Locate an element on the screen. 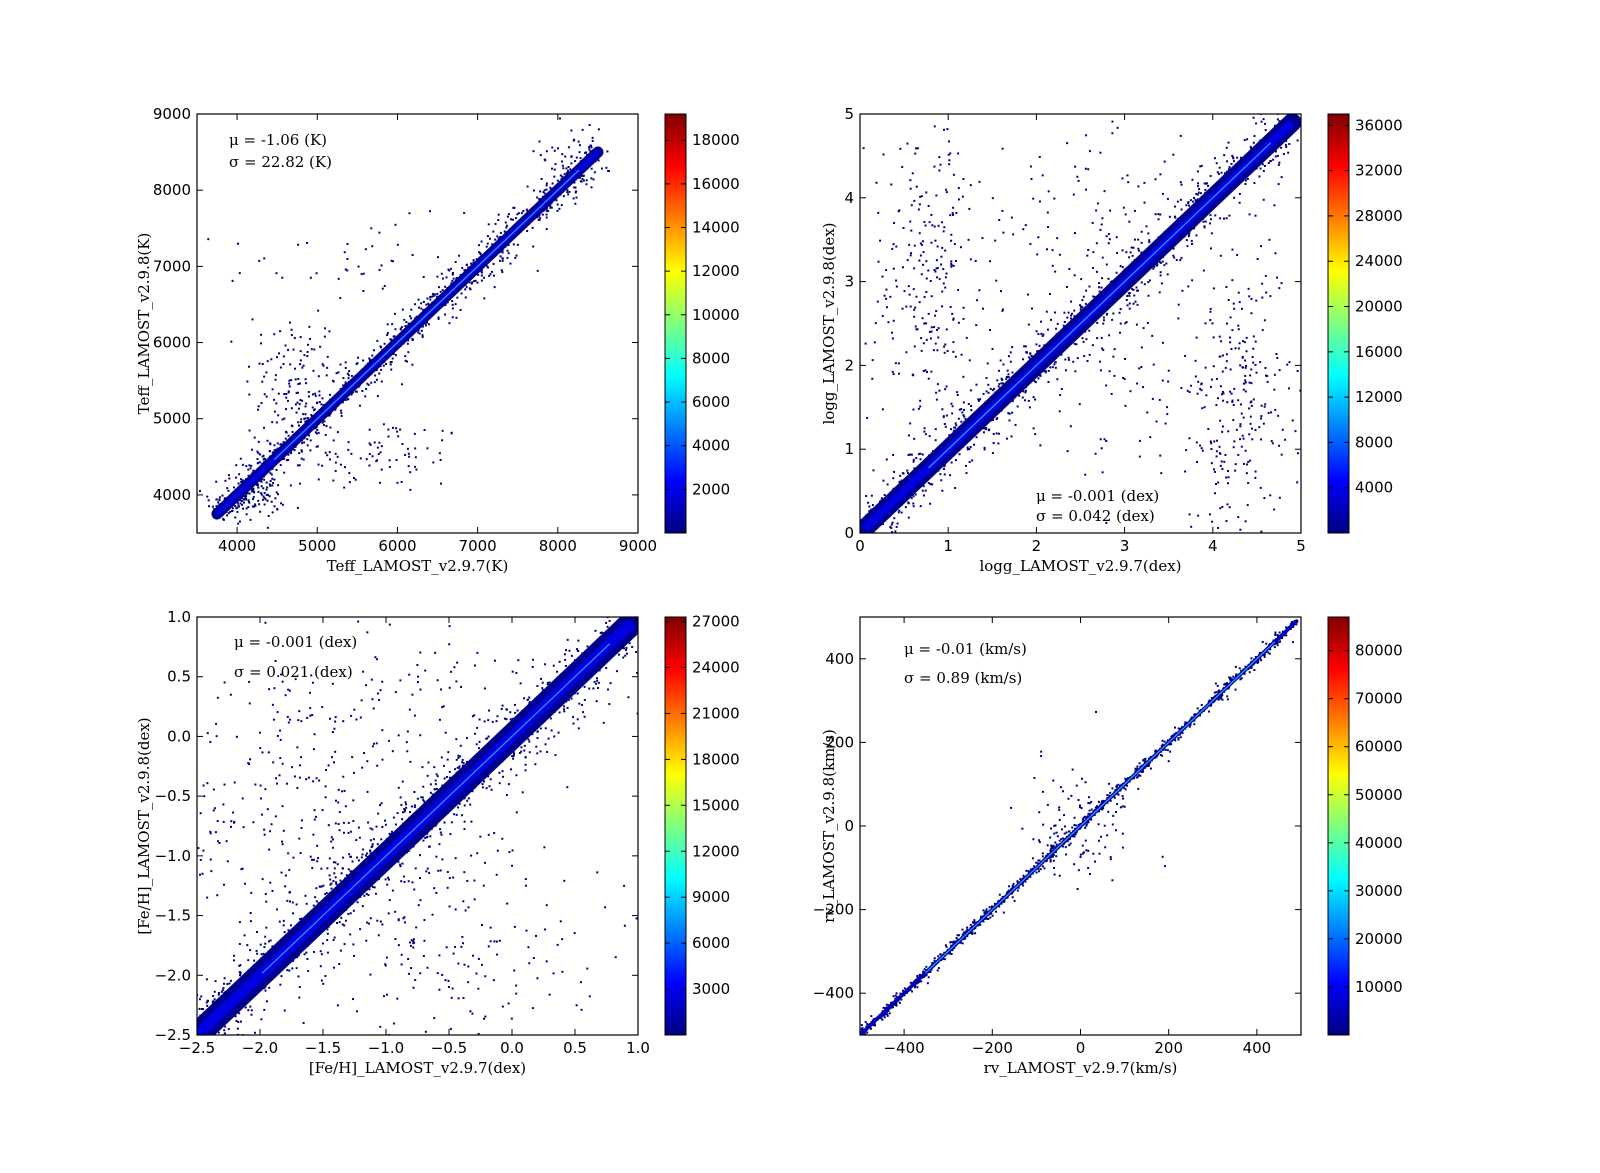  y-axis-label: logg_LAMOST_v2.9.8(dex) is located at coordinates (829, 323).